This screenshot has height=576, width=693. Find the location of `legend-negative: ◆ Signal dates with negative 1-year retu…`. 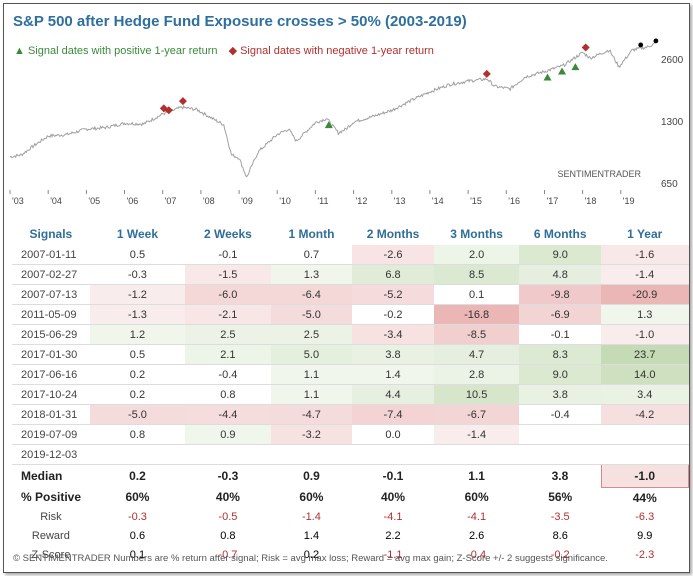

legend-negative: ◆ Signal dates with negative 1-year retu… is located at coordinates (331, 51).